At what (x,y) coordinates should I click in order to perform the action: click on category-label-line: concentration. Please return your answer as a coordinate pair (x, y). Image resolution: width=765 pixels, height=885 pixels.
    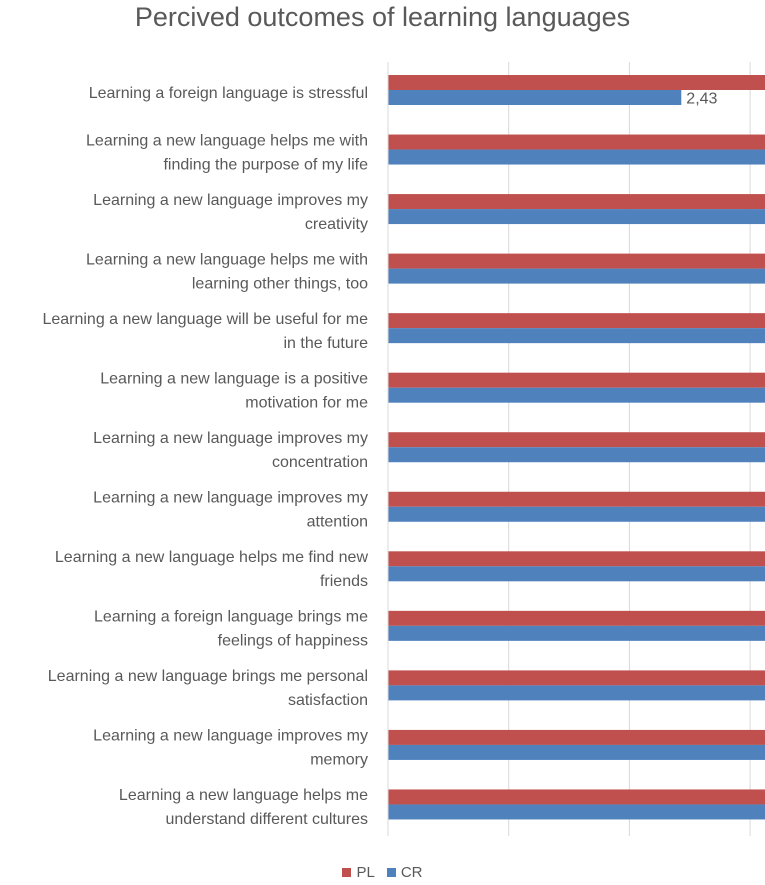
    Looking at the image, I should click on (320, 462).